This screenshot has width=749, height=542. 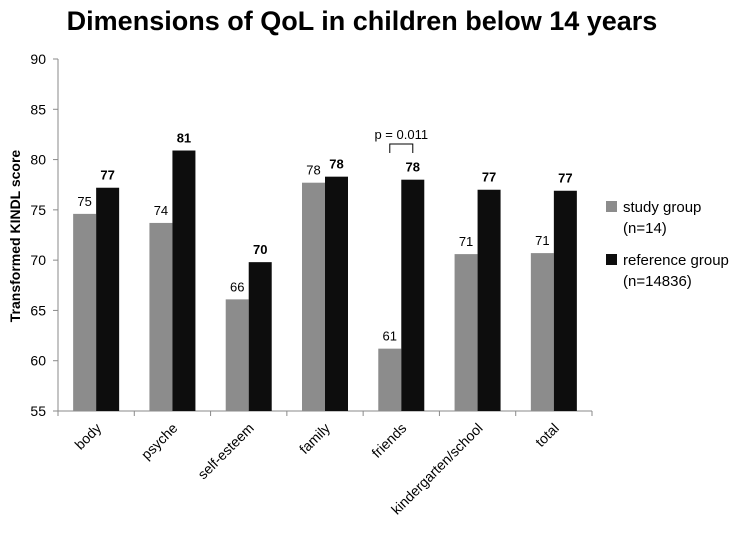 What do you see at coordinates (159, 441) in the screenshot?
I see `category-label: psyche` at bounding box center [159, 441].